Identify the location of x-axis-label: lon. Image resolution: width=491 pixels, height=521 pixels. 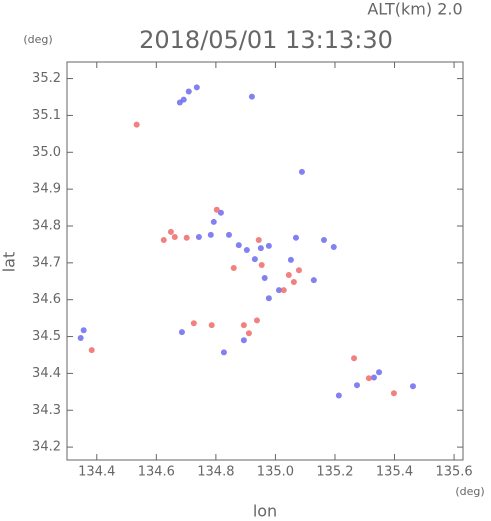
(265, 511).